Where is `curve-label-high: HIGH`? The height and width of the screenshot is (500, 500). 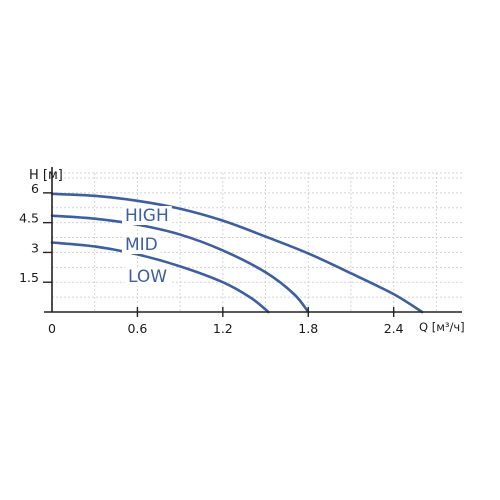
curve-label-high: HIGH is located at coordinates (147, 216).